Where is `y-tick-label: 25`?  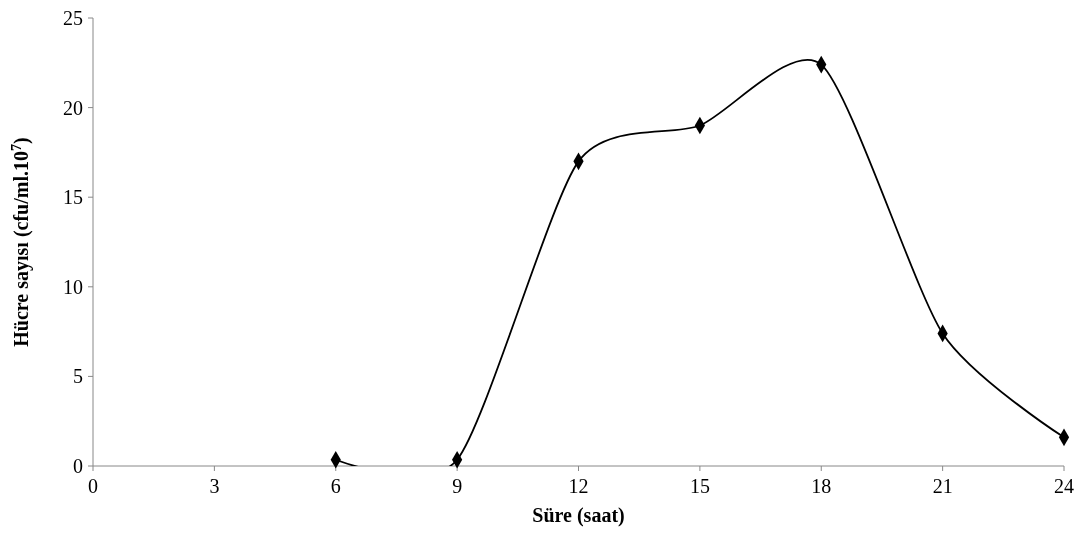
y-tick-label: 25 is located at coordinates (73, 18).